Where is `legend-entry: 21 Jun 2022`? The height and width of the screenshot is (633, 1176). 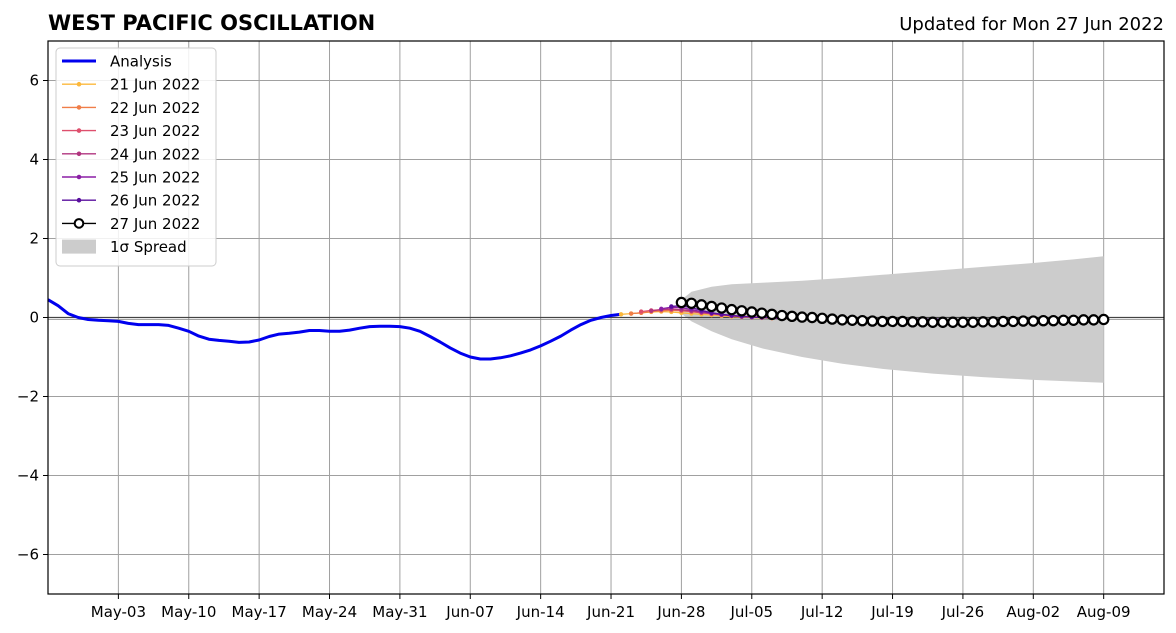 legend-entry: 21 Jun 2022 is located at coordinates (131, 85).